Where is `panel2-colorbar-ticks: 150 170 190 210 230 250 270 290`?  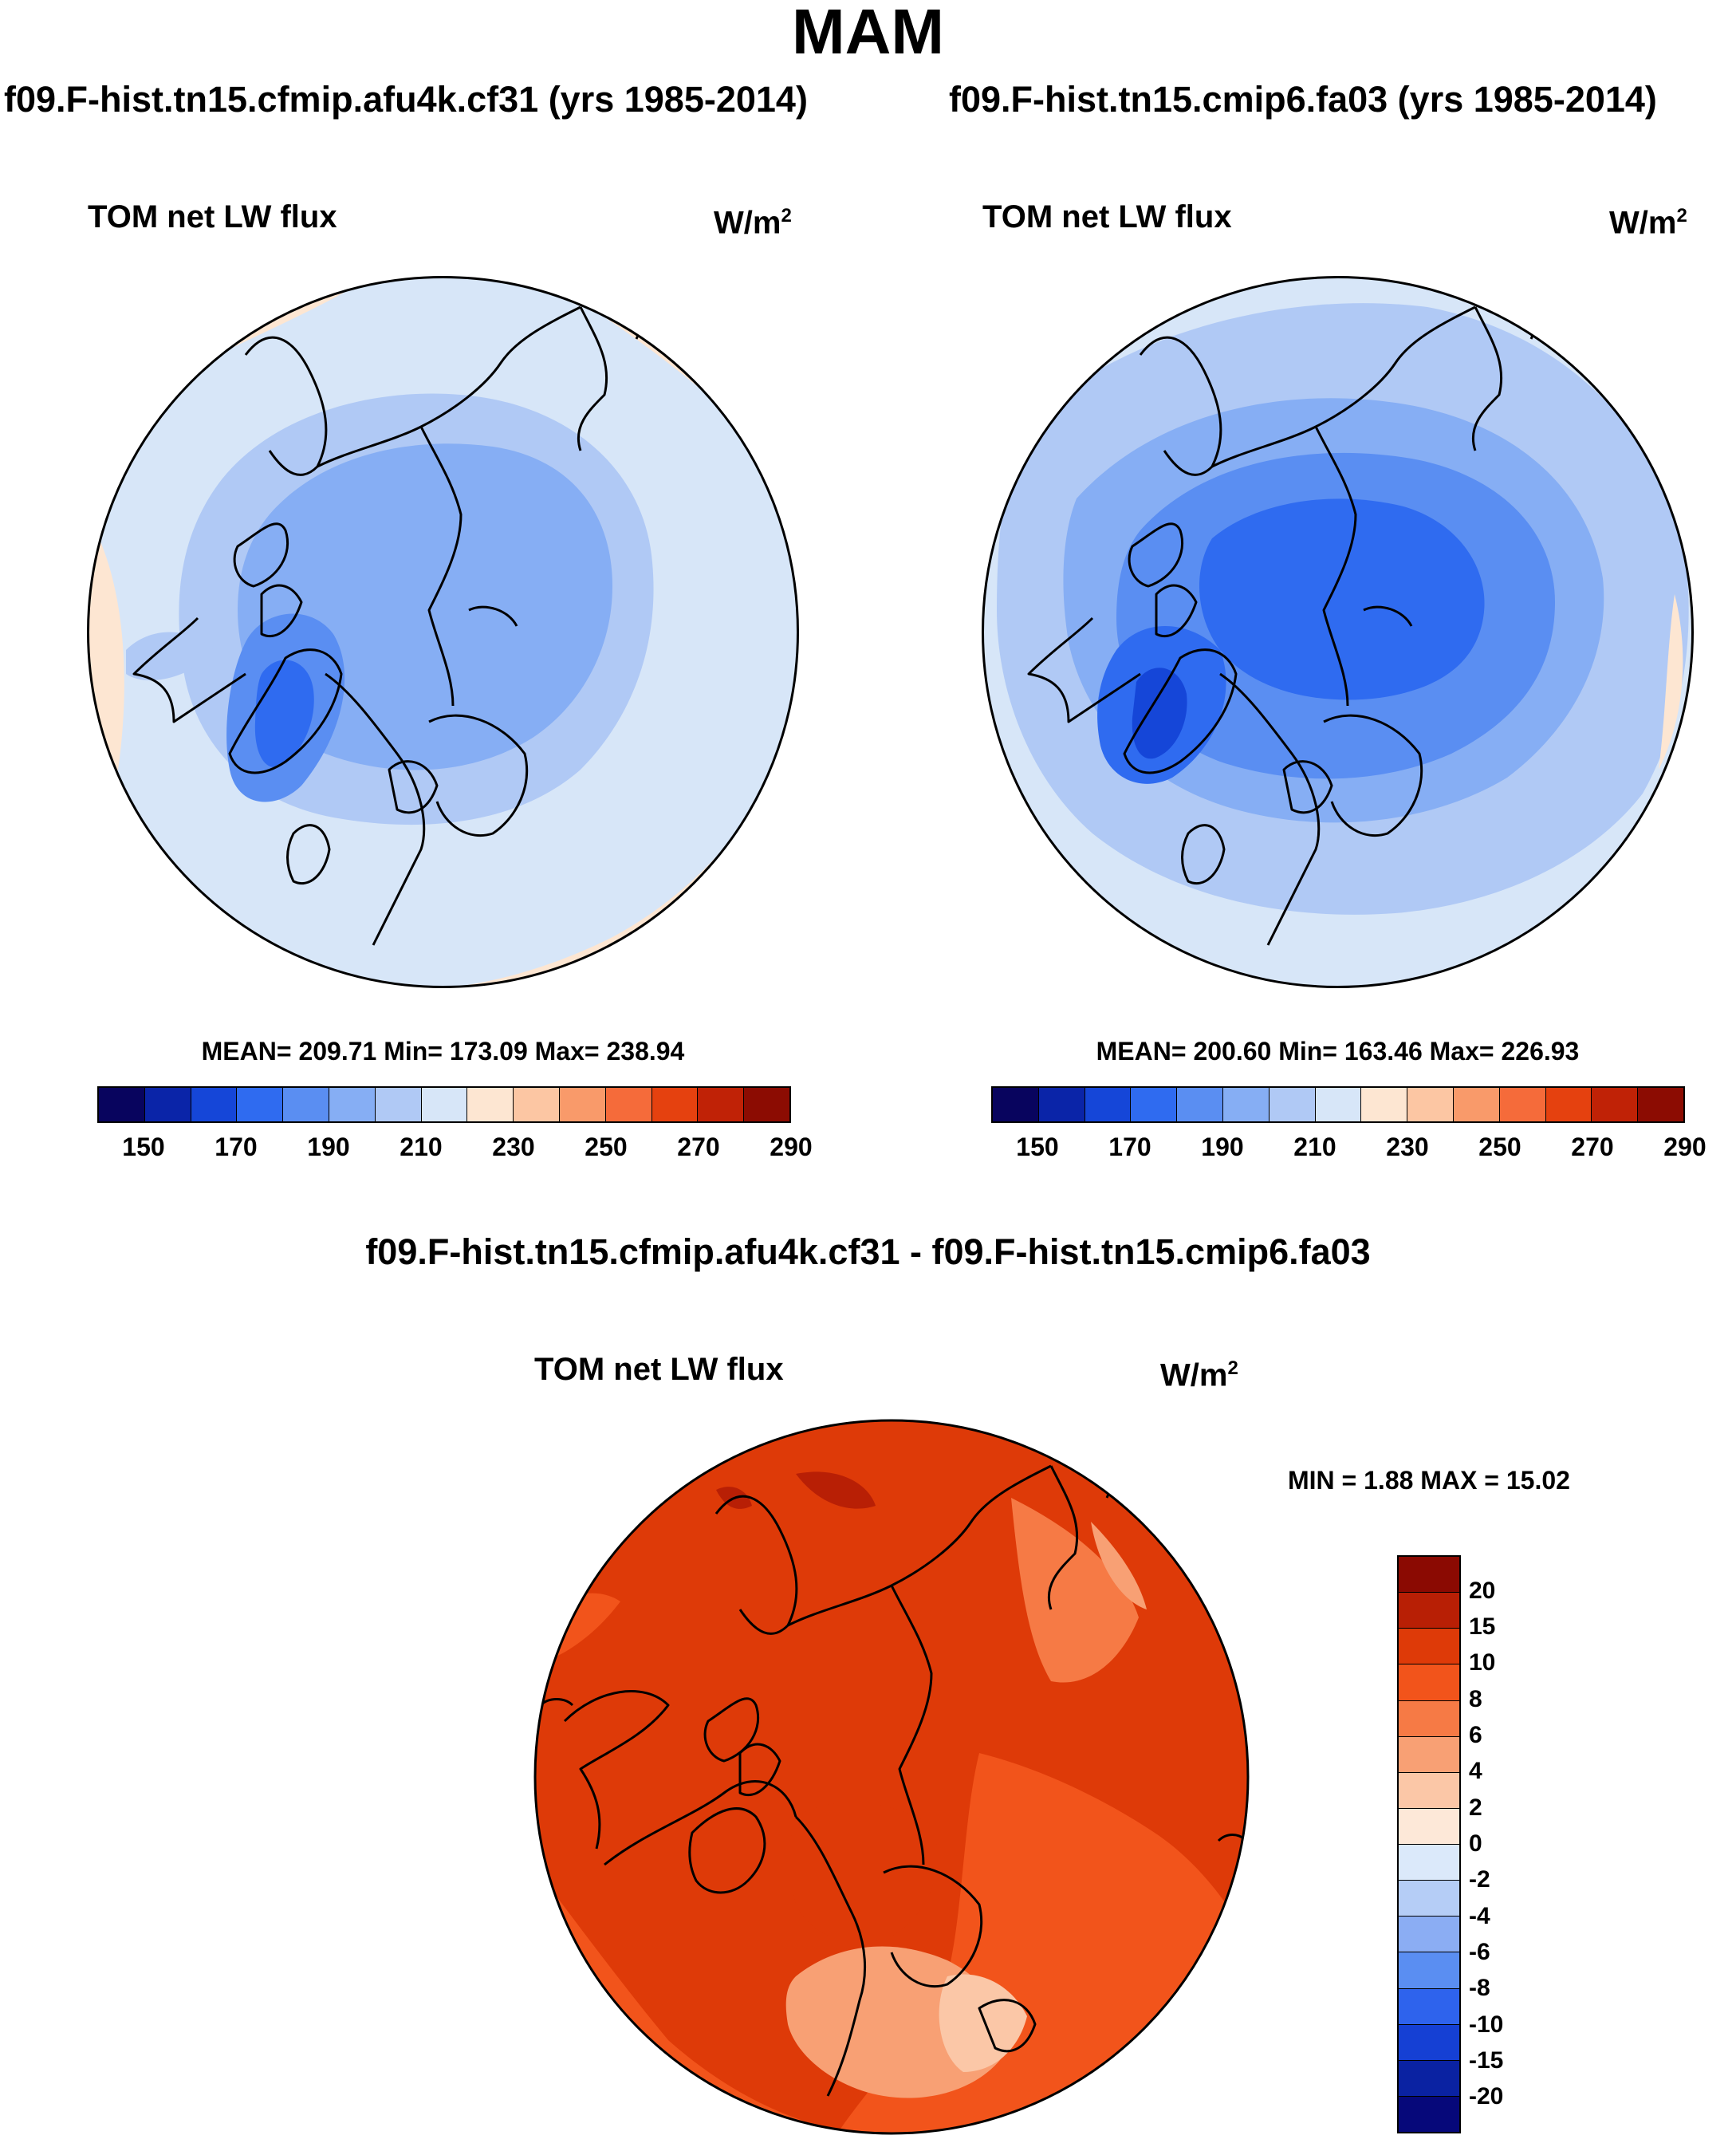 panel2-colorbar-ticks: 150 170 190 210 230 250 270 290 is located at coordinates (1349, 1148).